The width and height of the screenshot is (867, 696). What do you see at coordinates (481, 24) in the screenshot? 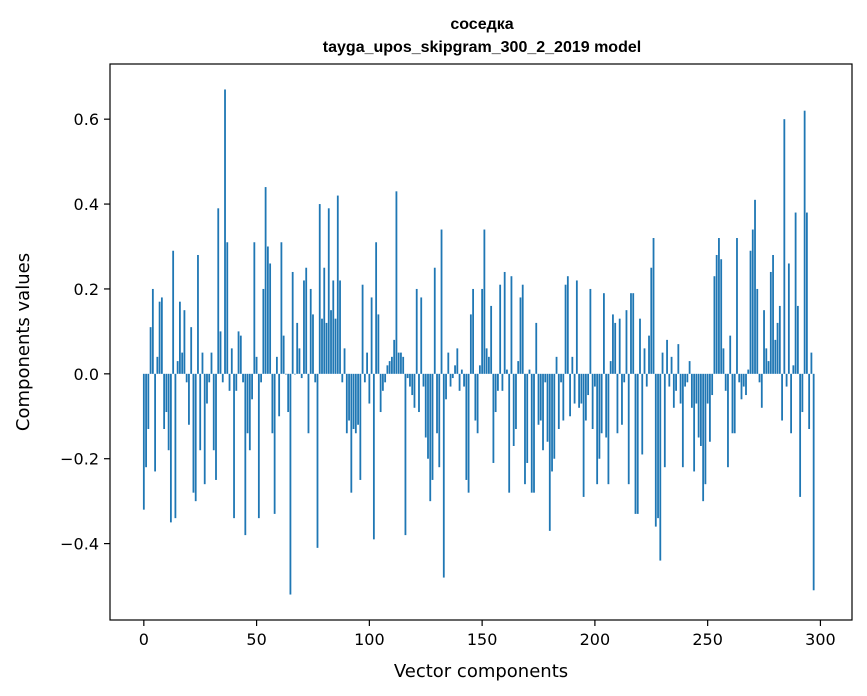
I see `chart-title: соседка` at bounding box center [481, 24].